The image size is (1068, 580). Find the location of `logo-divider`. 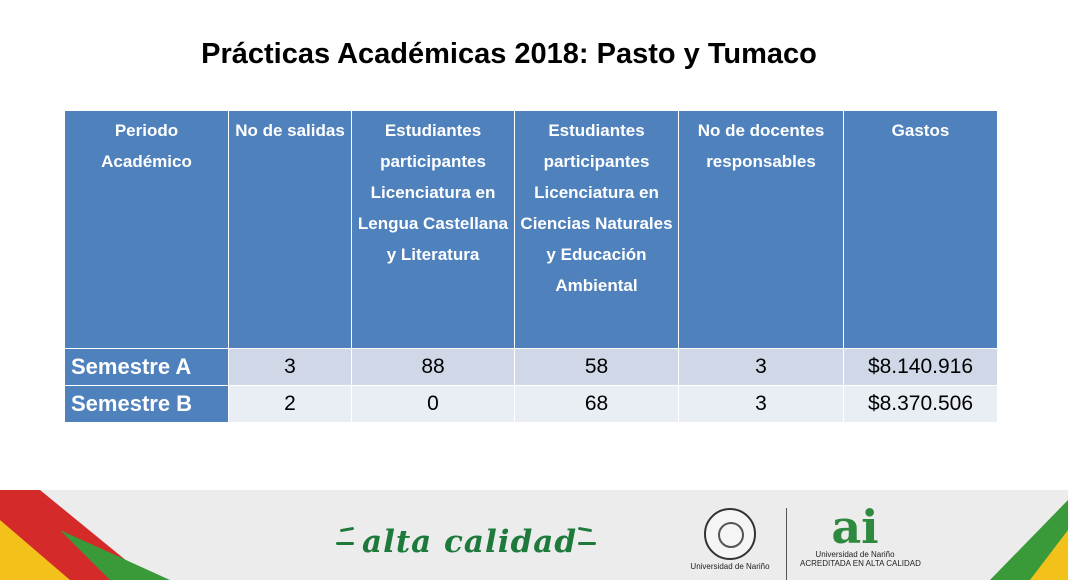

logo-divider is located at coordinates (786, 544).